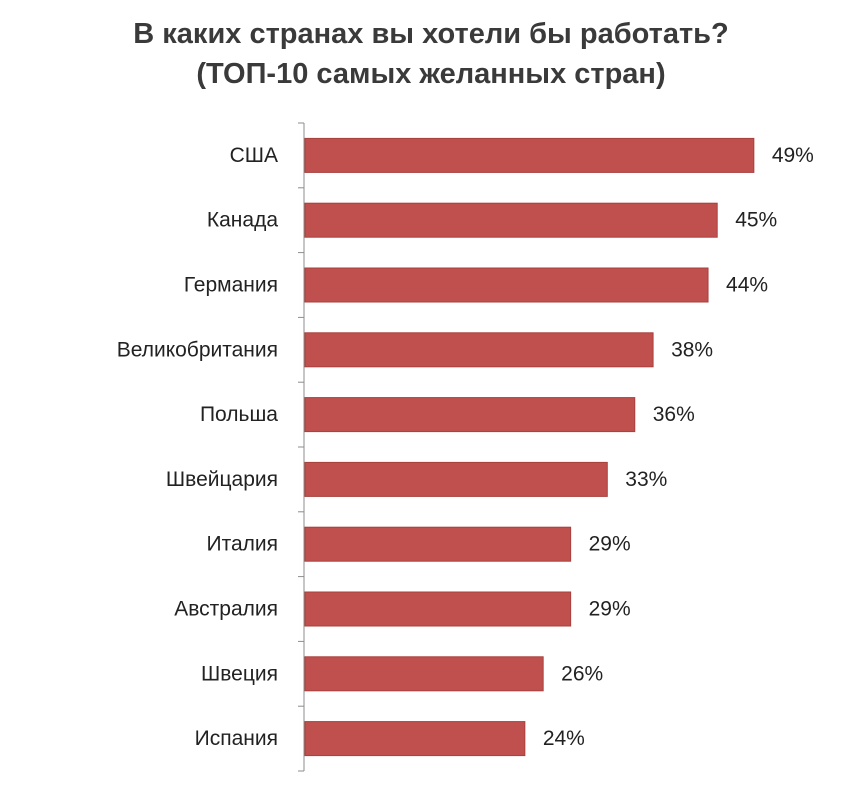 The width and height of the screenshot is (862, 796). What do you see at coordinates (197, 349) in the screenshot?
I see `category-label: Великобритания` at bounding box center [197, 349].